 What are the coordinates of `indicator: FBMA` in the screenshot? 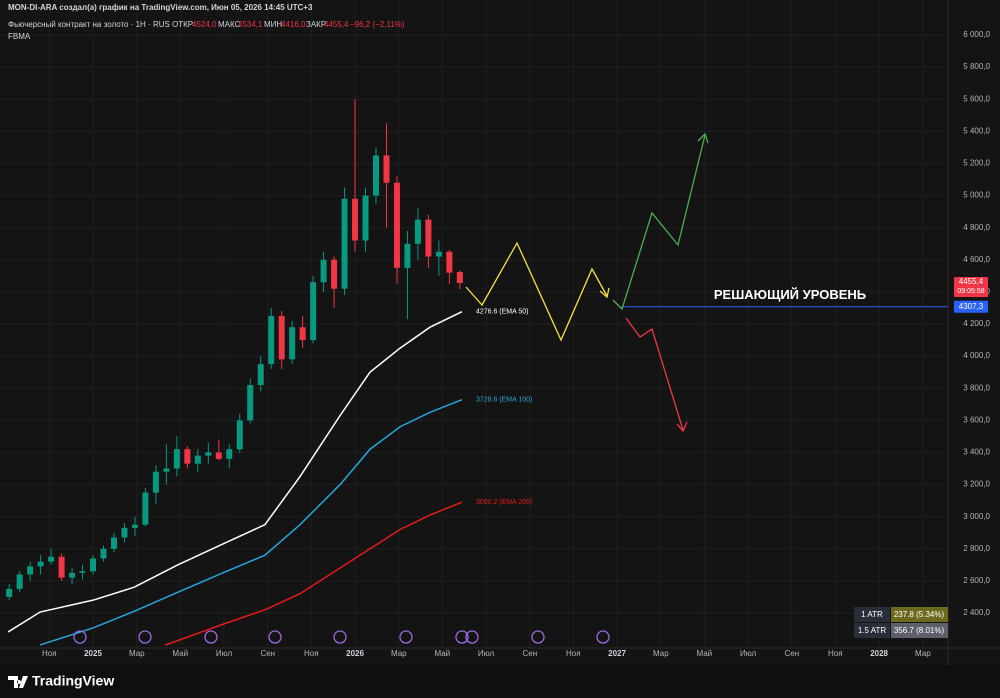 It's located at (19, 36).